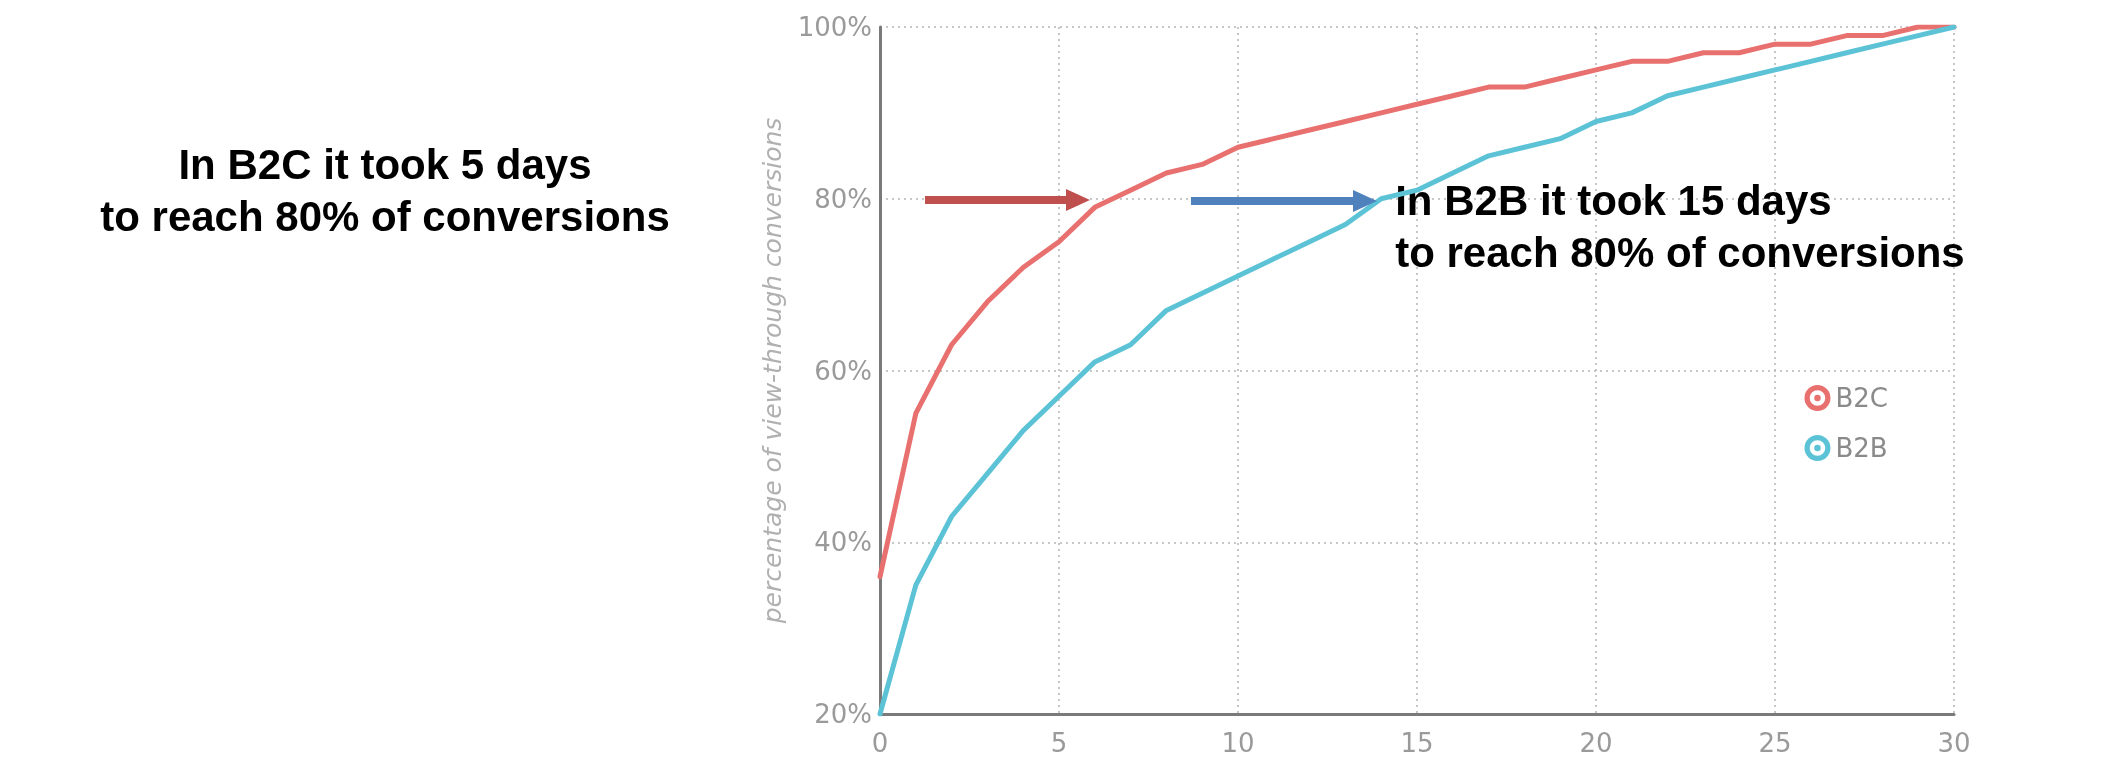 Image resolution: width=2113 pixels, height=773 pixels. What do you see at coordinates (1059, 743) in the screenshot?
I see `x-tick-label: 5` at bounding box center [1059, 743].